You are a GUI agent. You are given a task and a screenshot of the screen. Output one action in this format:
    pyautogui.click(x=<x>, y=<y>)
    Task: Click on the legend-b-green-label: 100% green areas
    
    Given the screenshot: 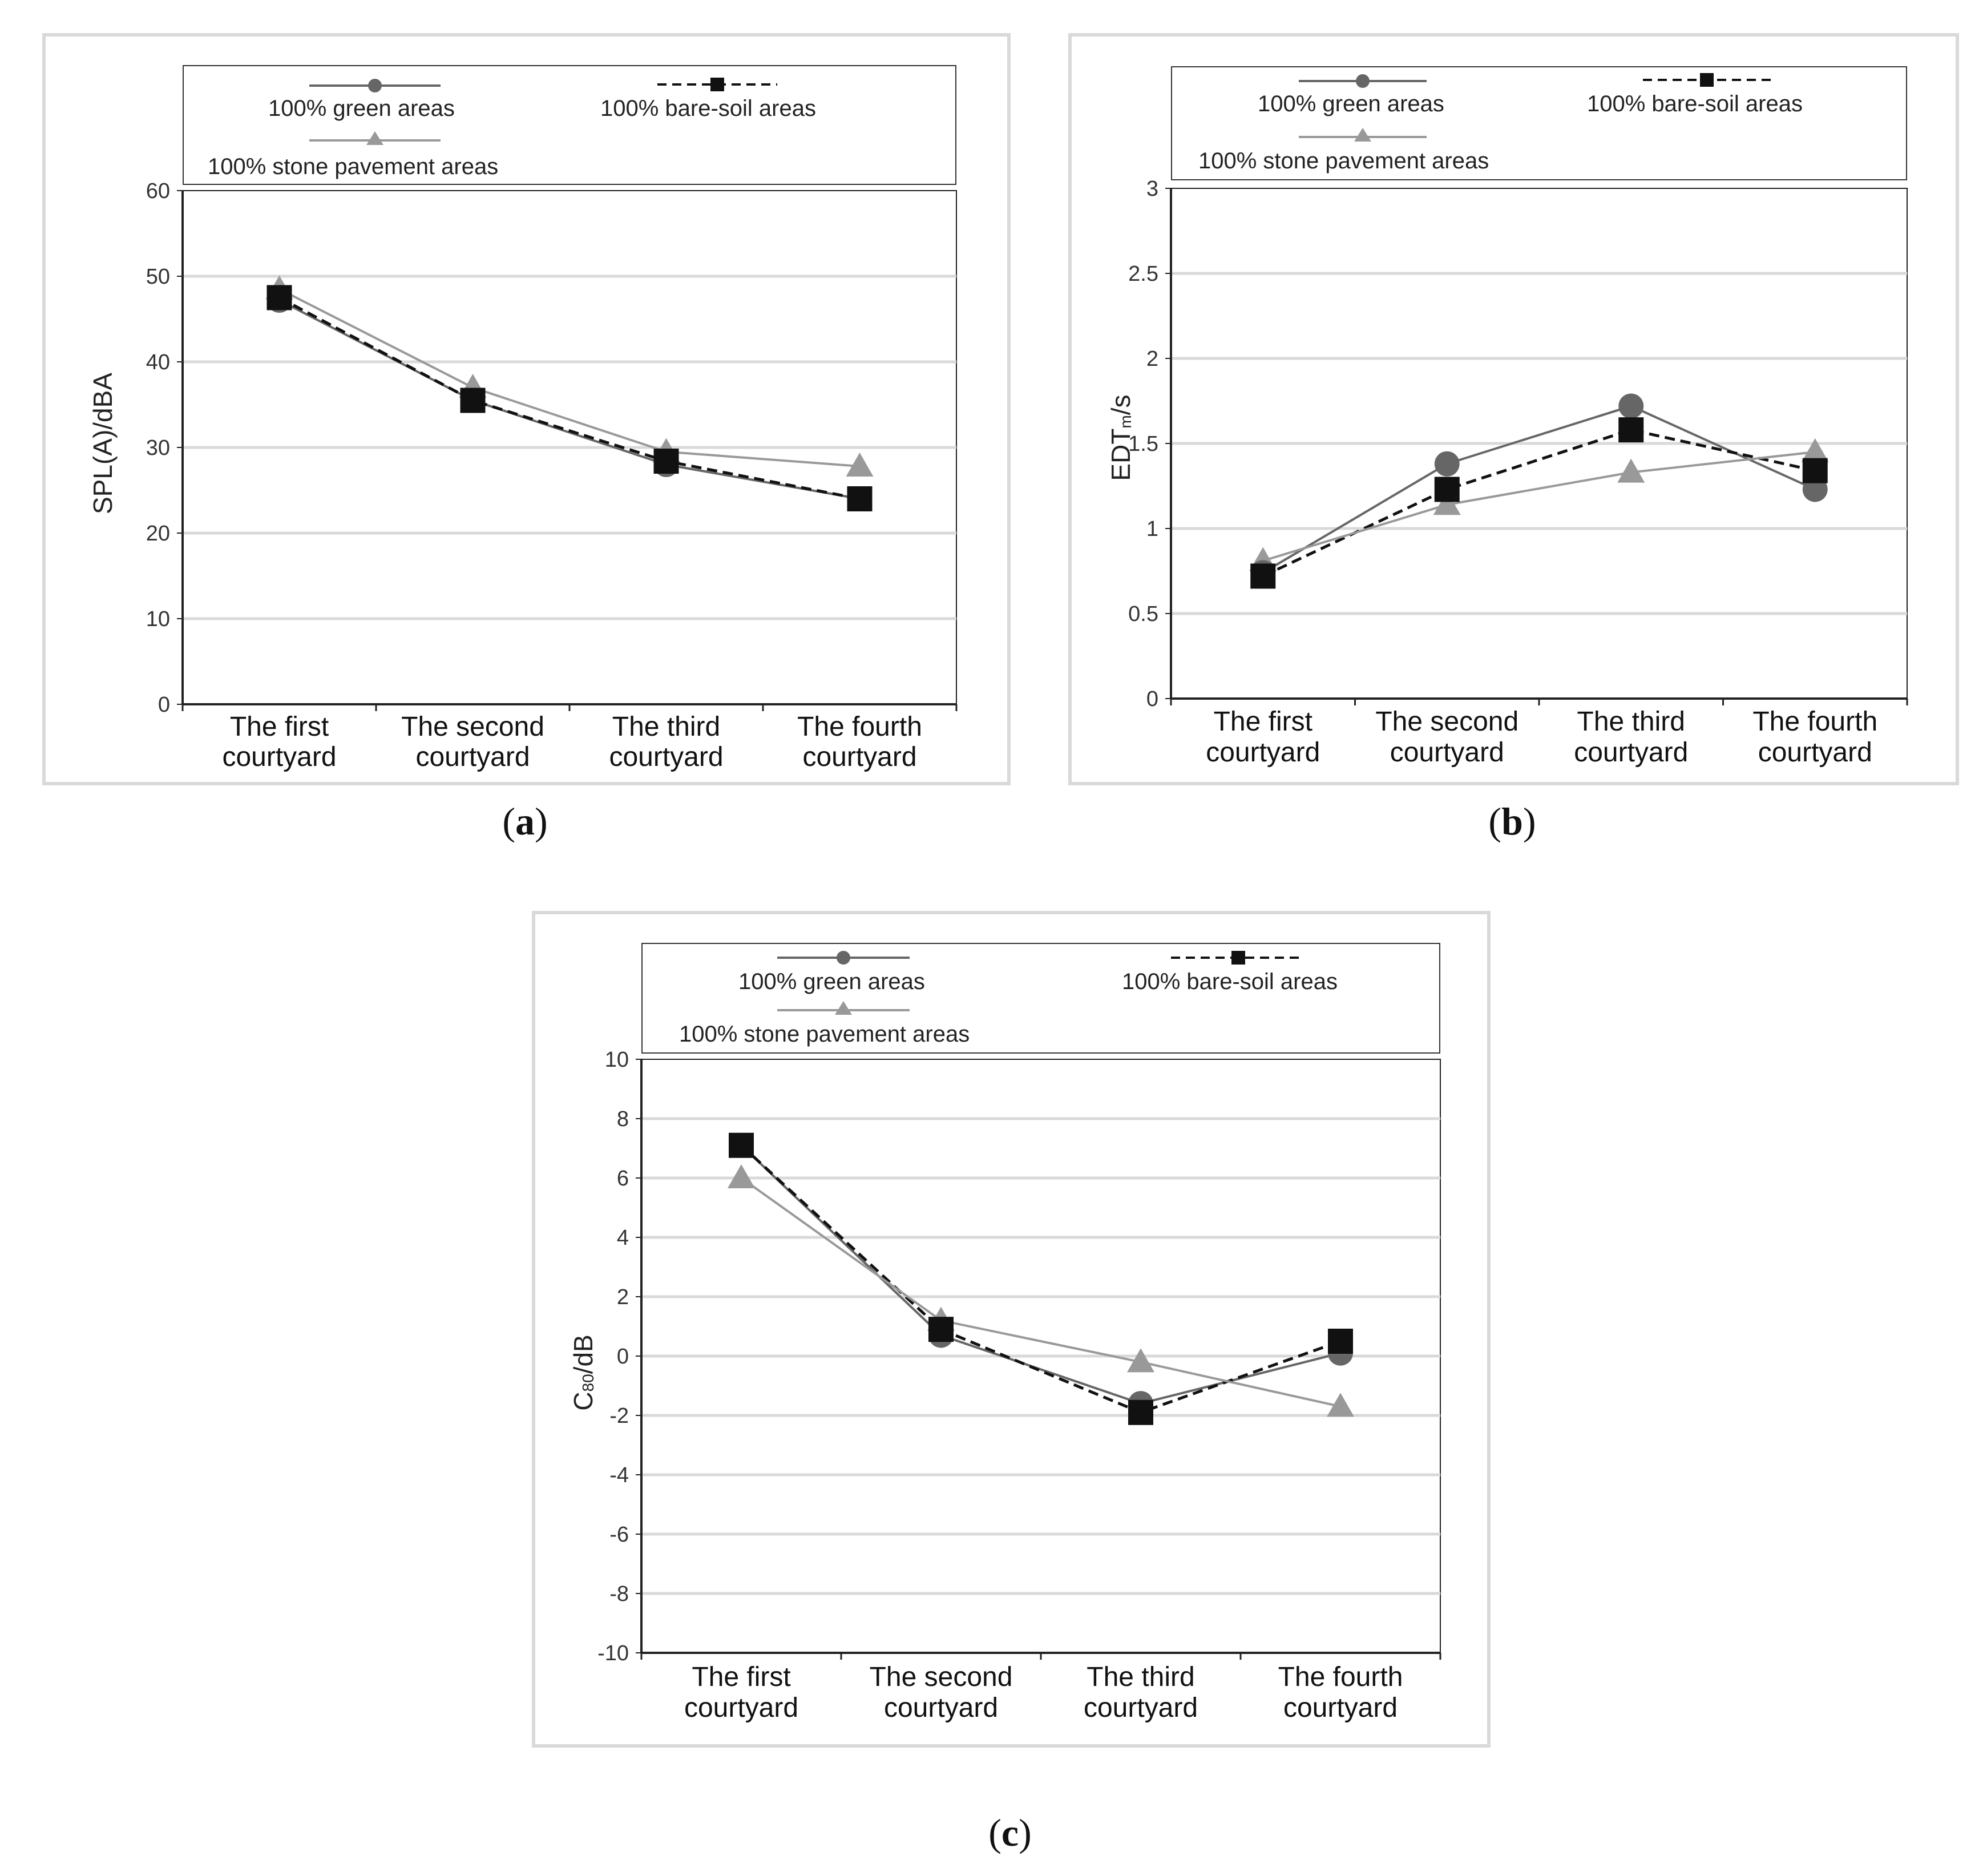 What is the action you would take?
    pyautogui.click(x=1351, y=103)
    